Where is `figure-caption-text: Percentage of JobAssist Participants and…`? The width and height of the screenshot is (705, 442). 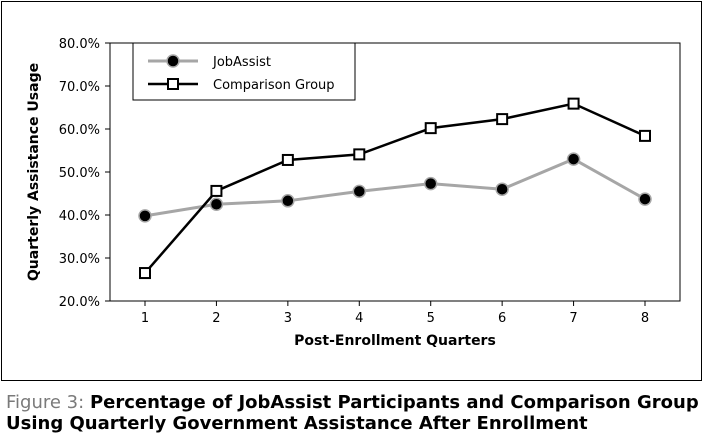 figure-caption-text: Percentage of JobAssist Participants and… is located at coordinates (352, 413).